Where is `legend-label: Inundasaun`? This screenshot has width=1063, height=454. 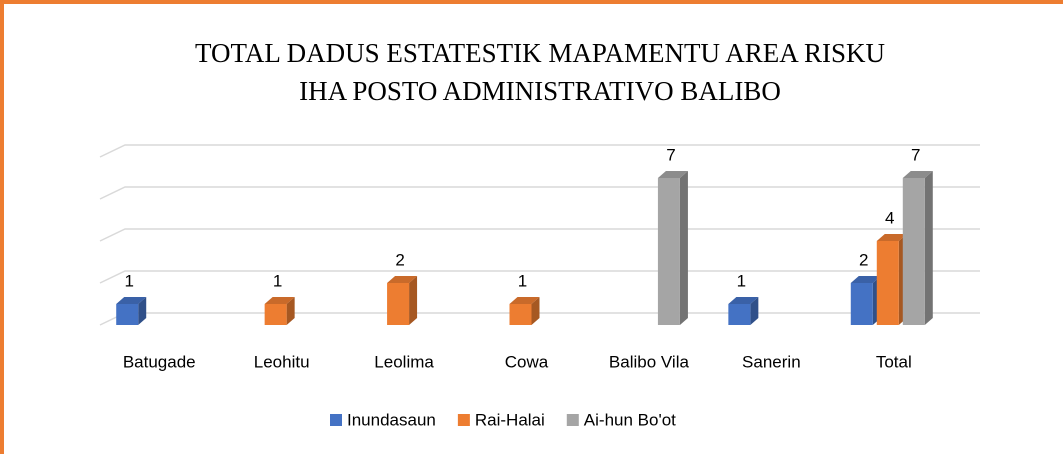
legend-label: Inundasaun is located at coordinates (391, 419).